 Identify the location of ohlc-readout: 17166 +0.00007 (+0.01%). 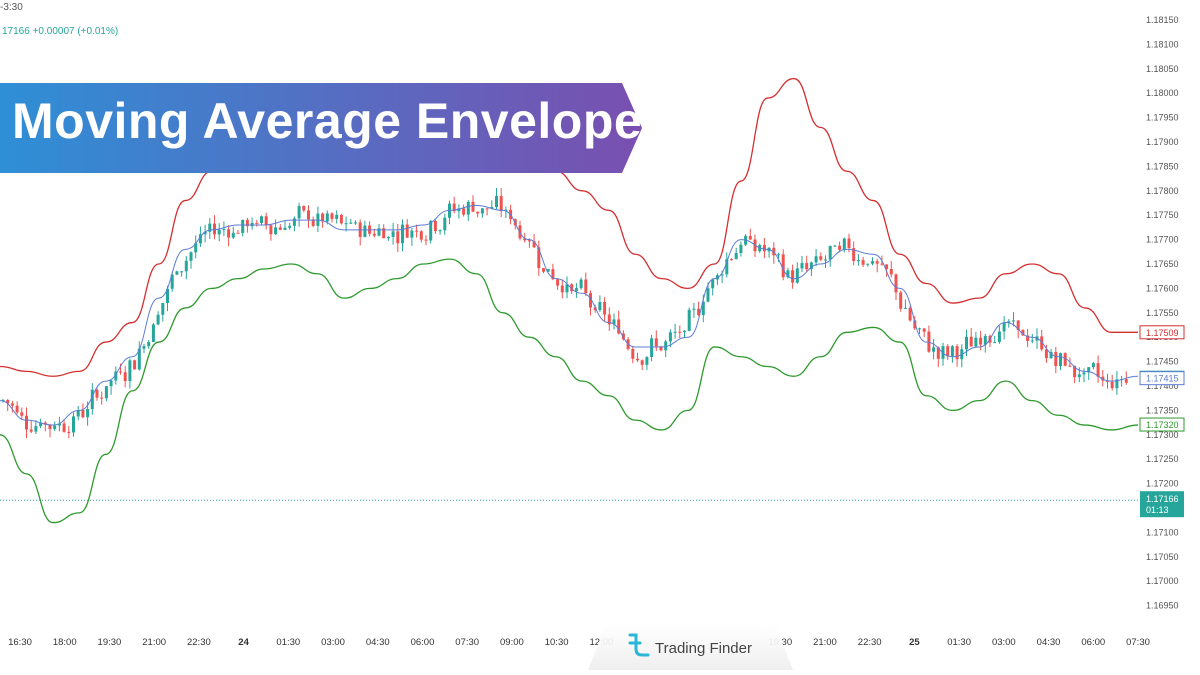
(60, 31).